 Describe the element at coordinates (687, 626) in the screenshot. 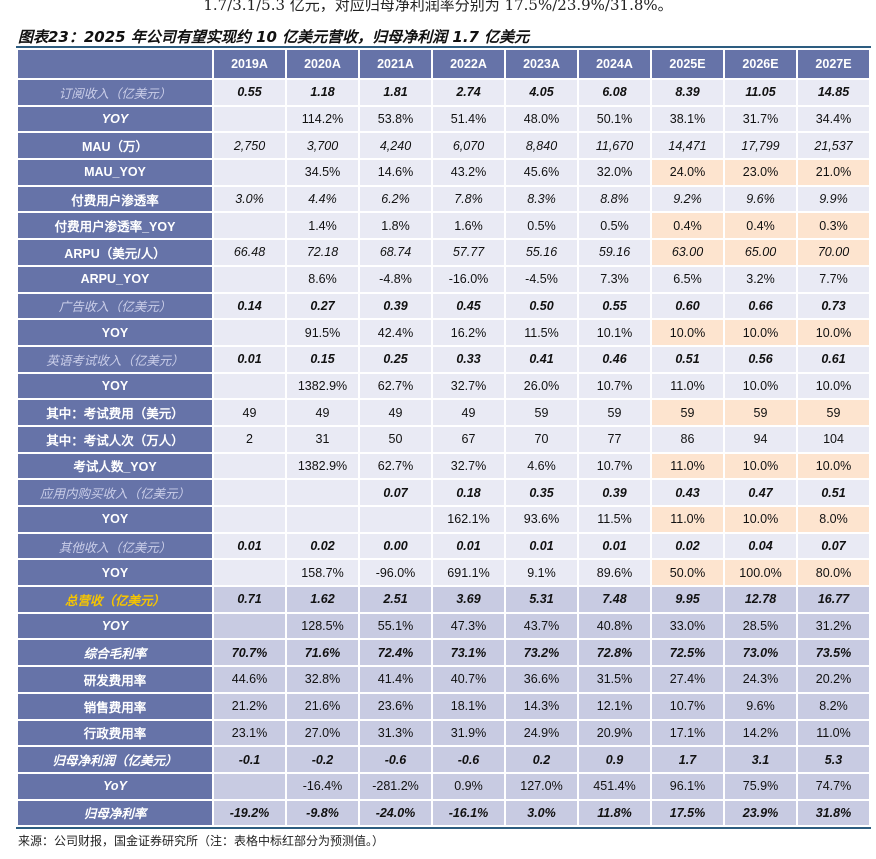

I see `table-cell: 33.0%` at that location.